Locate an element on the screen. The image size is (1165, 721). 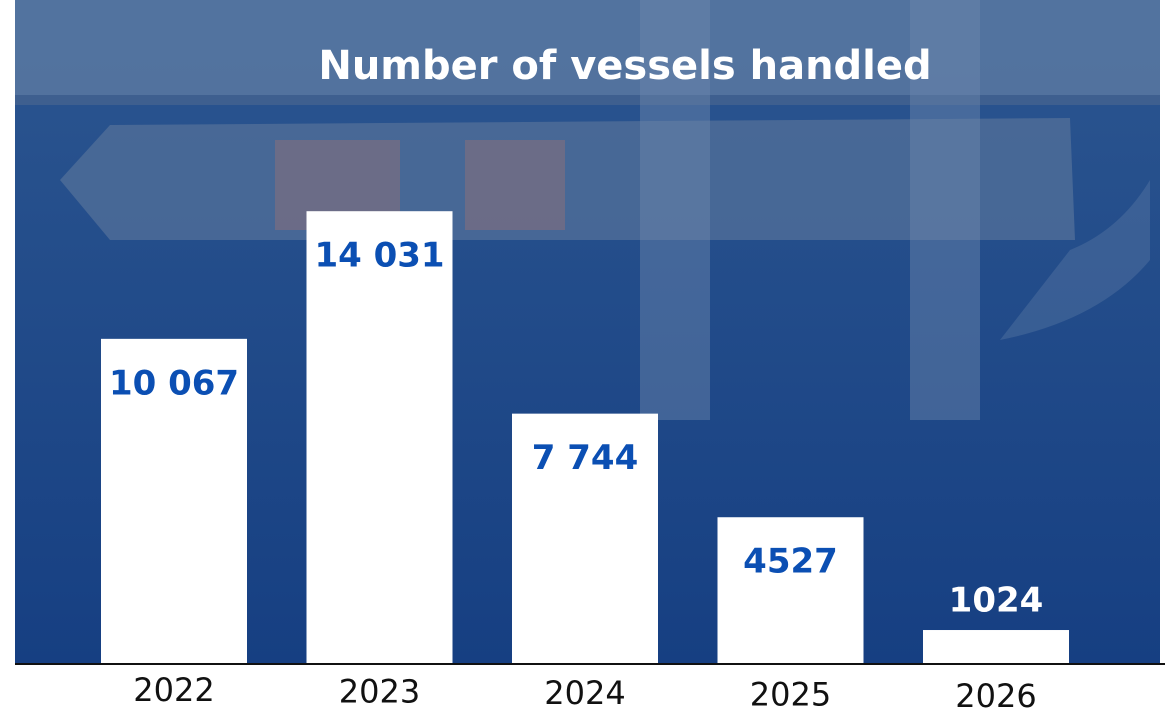
x-tick-label: 2025 is located at coordinates (790, 695).